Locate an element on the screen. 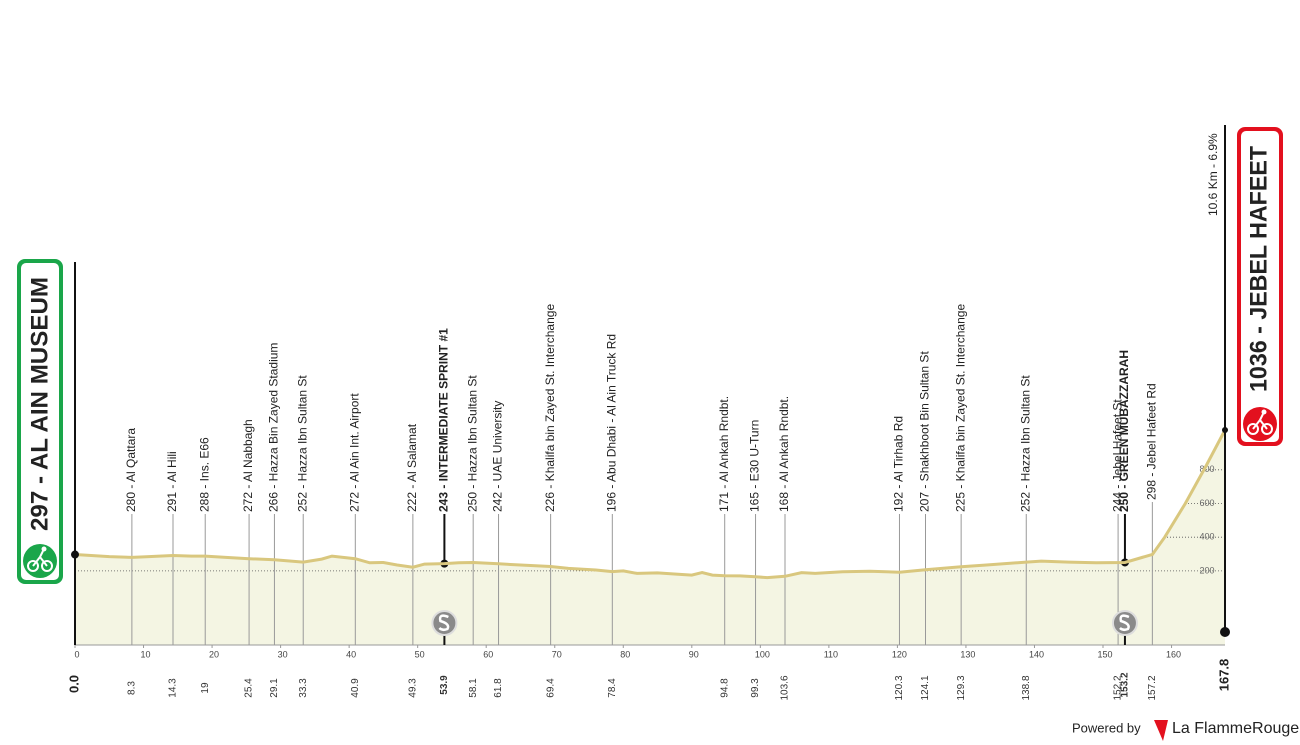 The height and width of the screenshot is (745, 1300). waypoint-km: 120.3 is located at coordinates (899, 687).